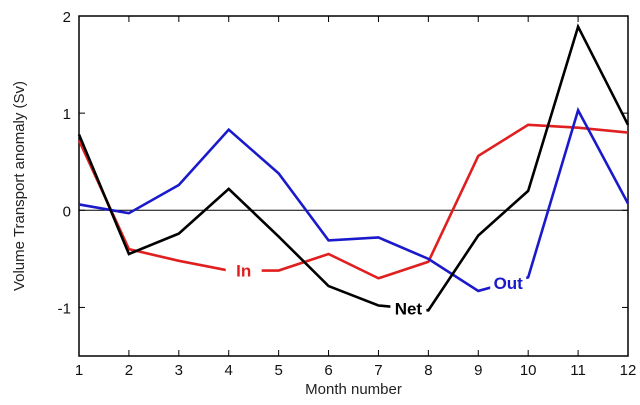  What do you see at coordinates (353, 389) in the screenshot?
I see `x-axis-title: Month number` at bounding box center [353, 389].